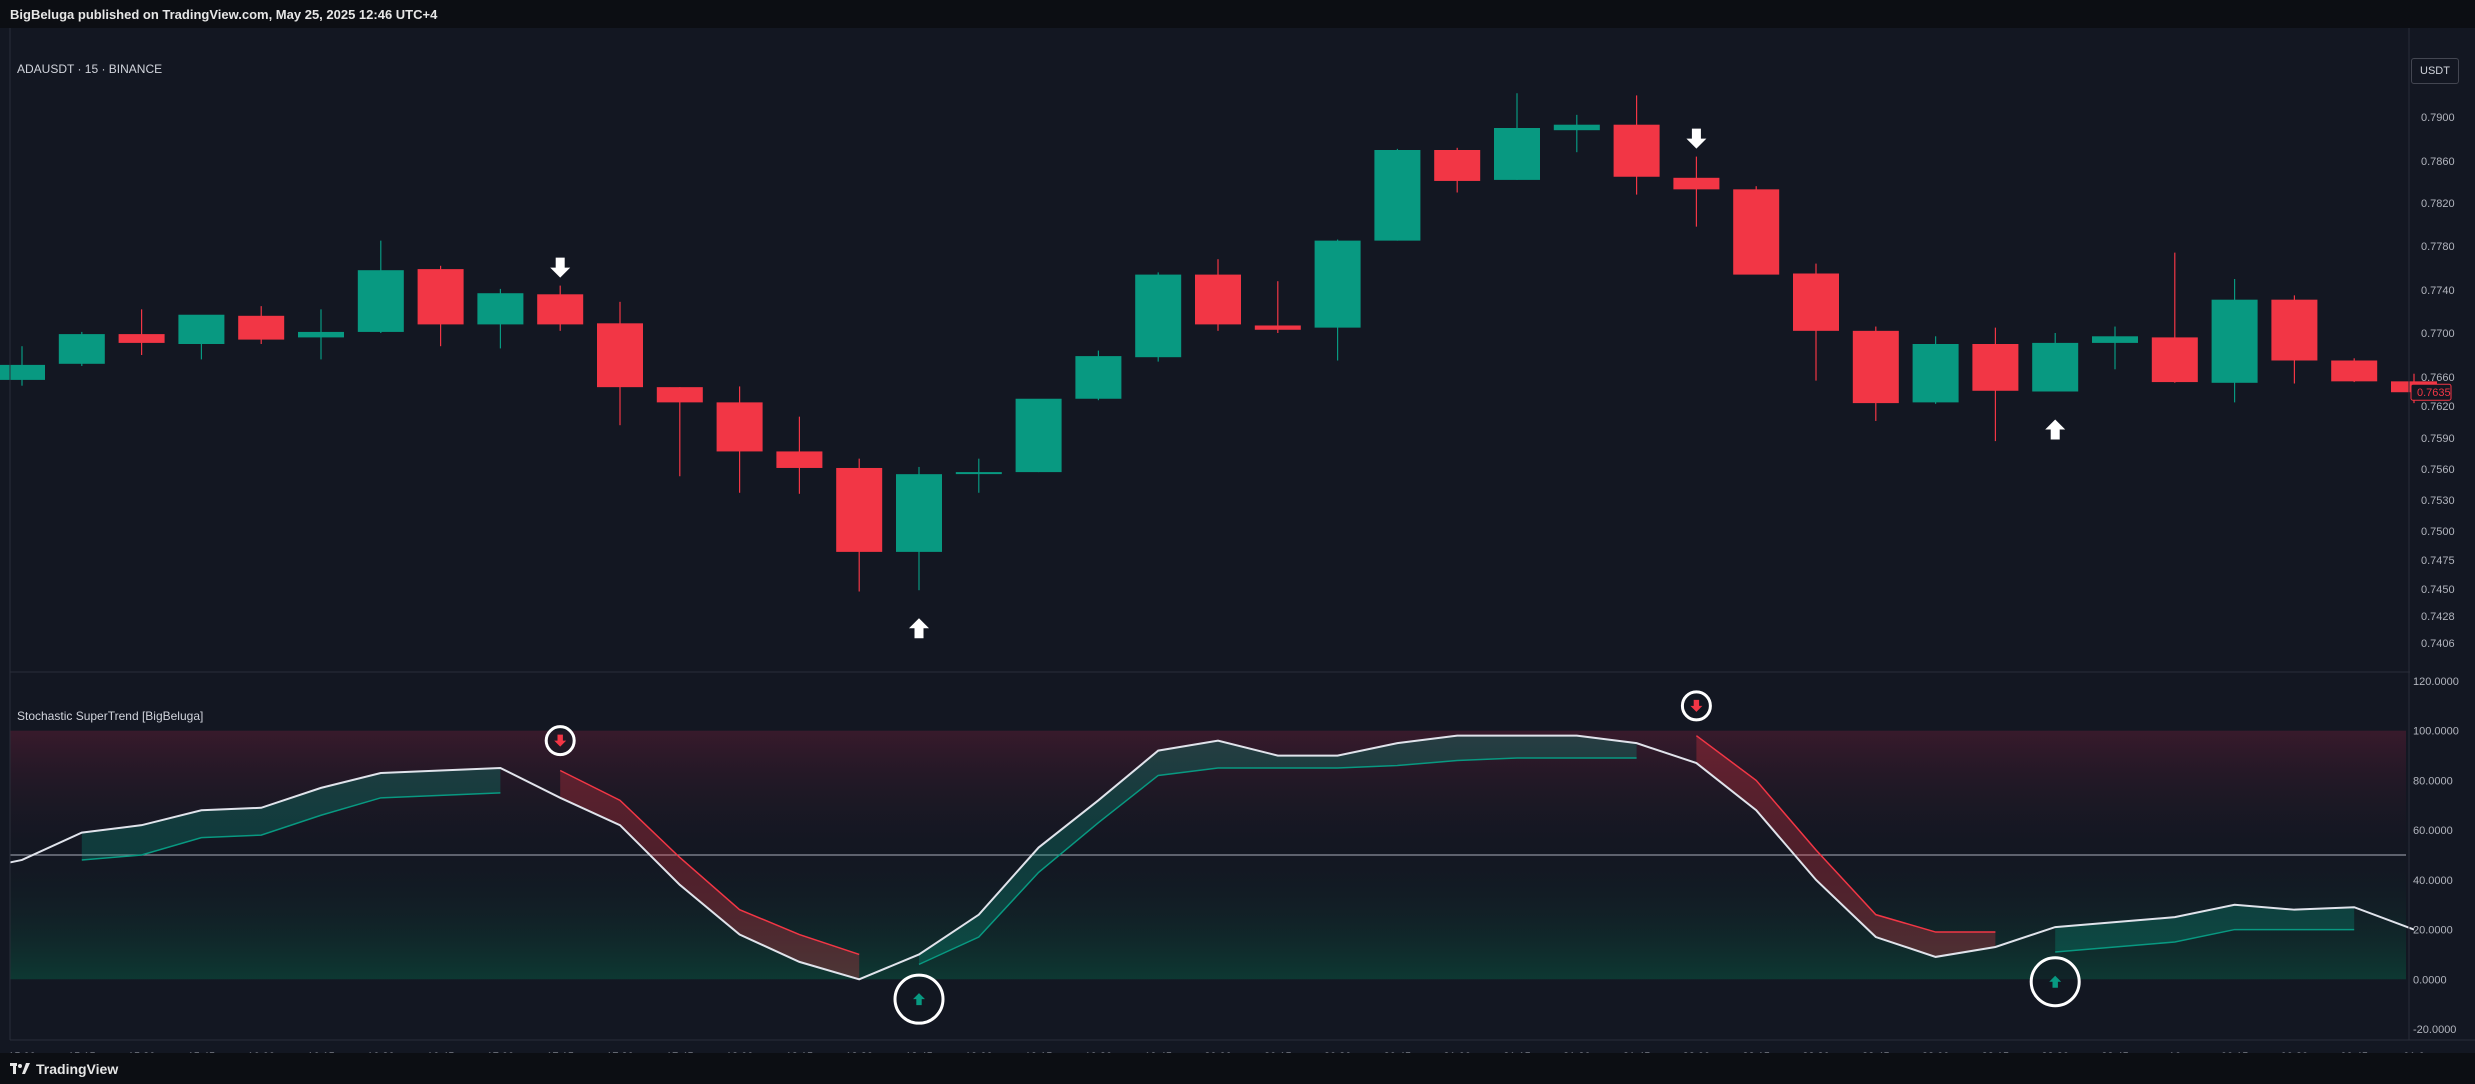  I want to click on price-tick-label: 0.7500, so click(2438, 532).